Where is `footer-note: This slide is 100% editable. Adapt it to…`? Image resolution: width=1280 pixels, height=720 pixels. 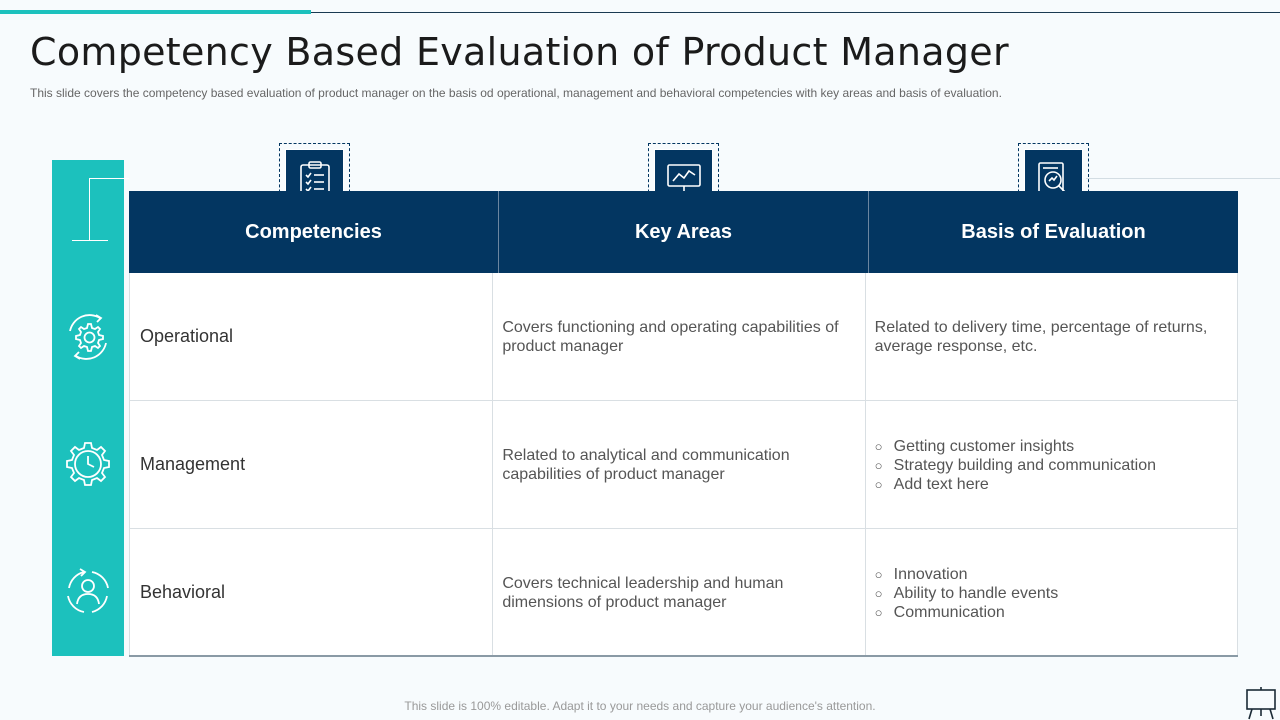
footer-note: This slide is 100% editable. Adapt it to… is located at coordinates (640, 706).